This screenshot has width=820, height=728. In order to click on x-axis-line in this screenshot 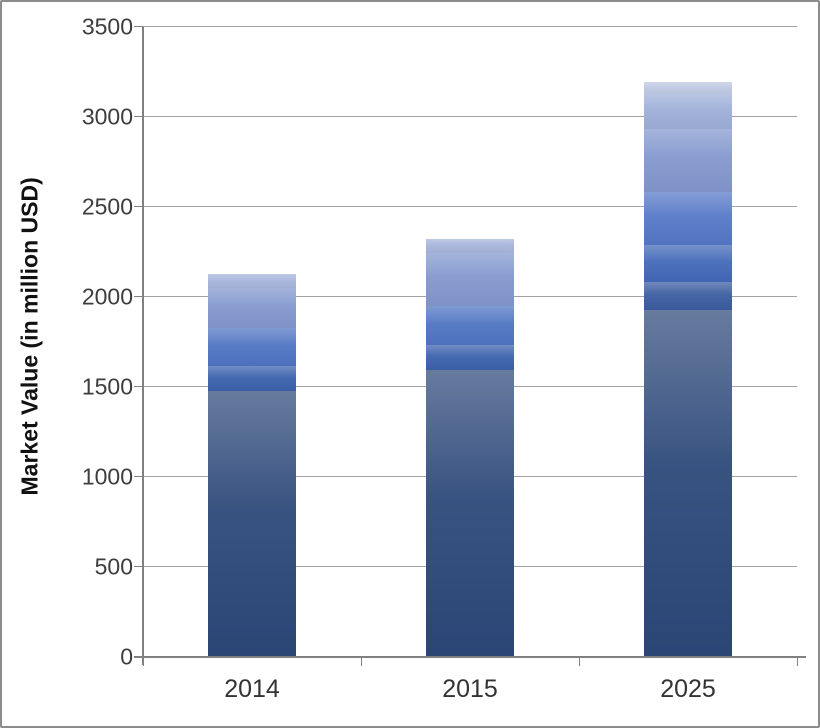, I will do `click(470, 657)`.